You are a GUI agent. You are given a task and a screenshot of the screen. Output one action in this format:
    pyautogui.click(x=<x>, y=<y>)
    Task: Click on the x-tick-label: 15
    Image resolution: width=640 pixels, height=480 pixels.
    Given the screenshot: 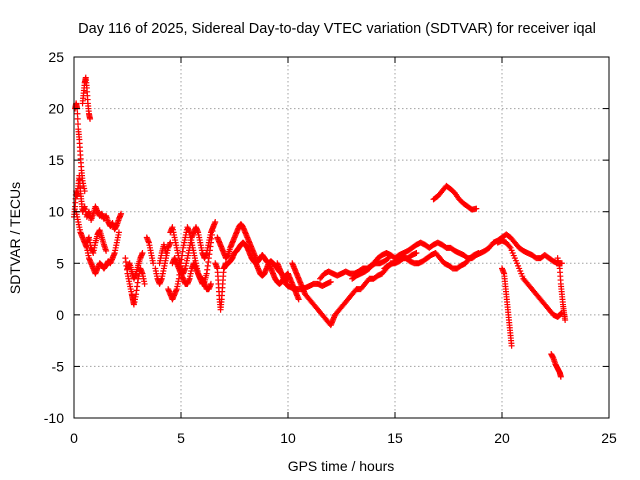 What is the action you would take?
    pyautogui.click(x=395, y=438)
    